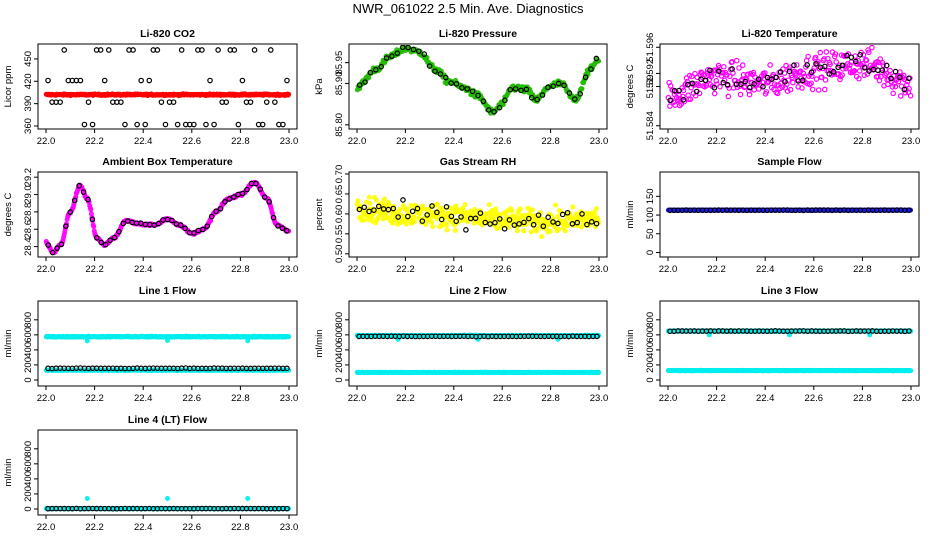 The width and height of the screenshot is (936, 540). What do you see at coordinates (630, 86) in the screenshot?
I see `y-axis-label: degrees C` at bounding box center [630, 86].